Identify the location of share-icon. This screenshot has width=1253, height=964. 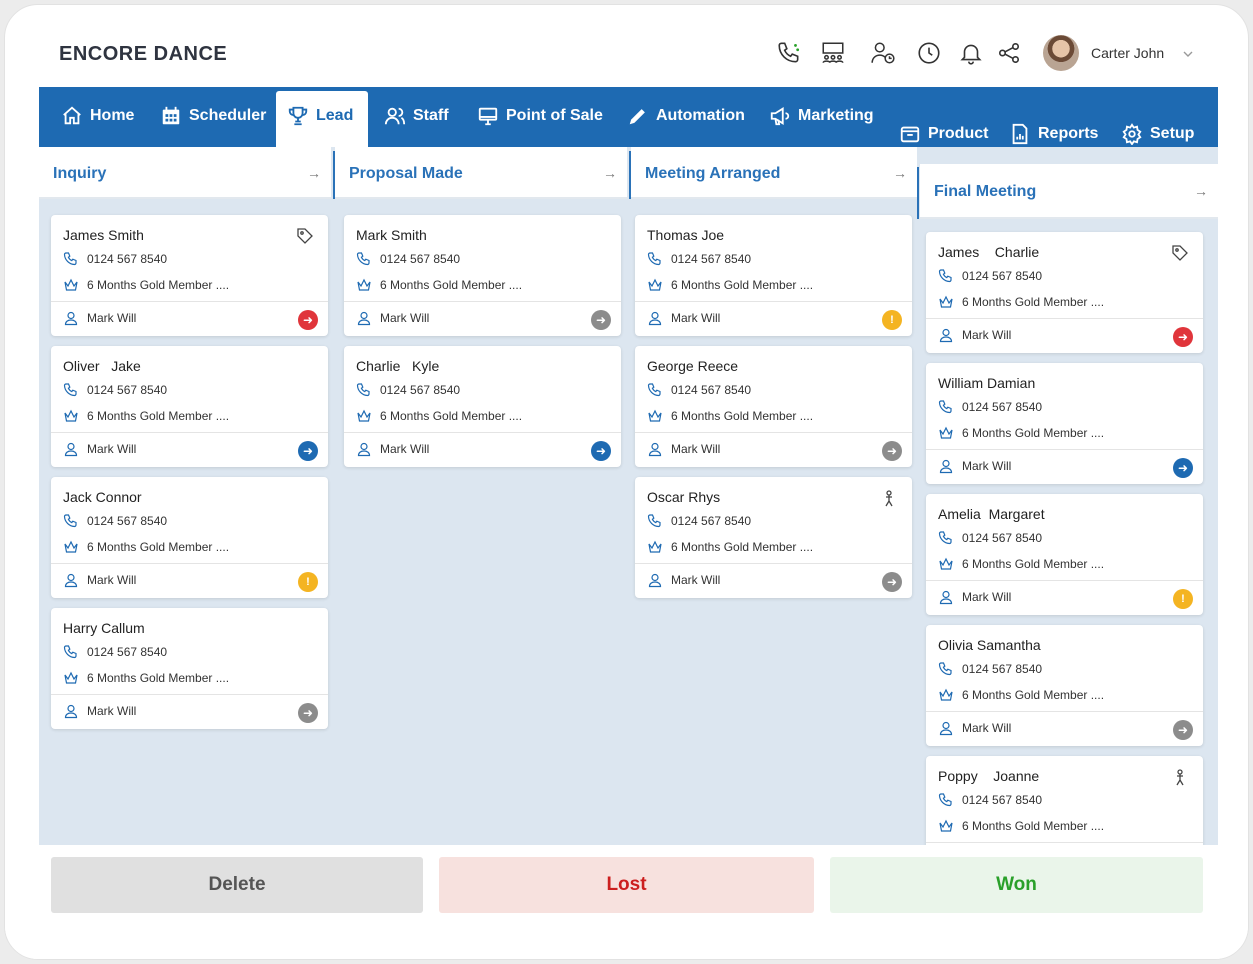
(1009, 53).